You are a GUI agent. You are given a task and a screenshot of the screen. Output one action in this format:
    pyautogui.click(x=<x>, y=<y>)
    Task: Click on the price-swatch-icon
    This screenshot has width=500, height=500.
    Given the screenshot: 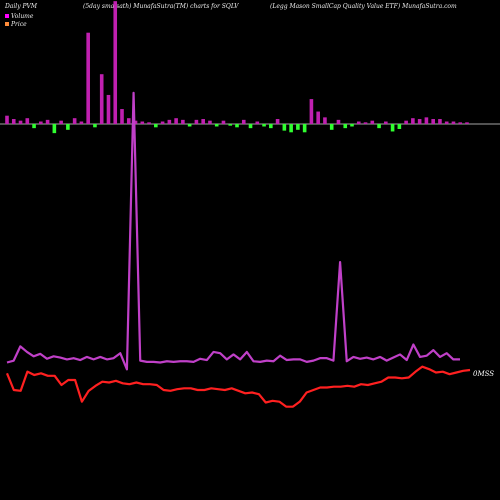 What is the action you would take?
    pyautogui.click(x=7, y=24)
    